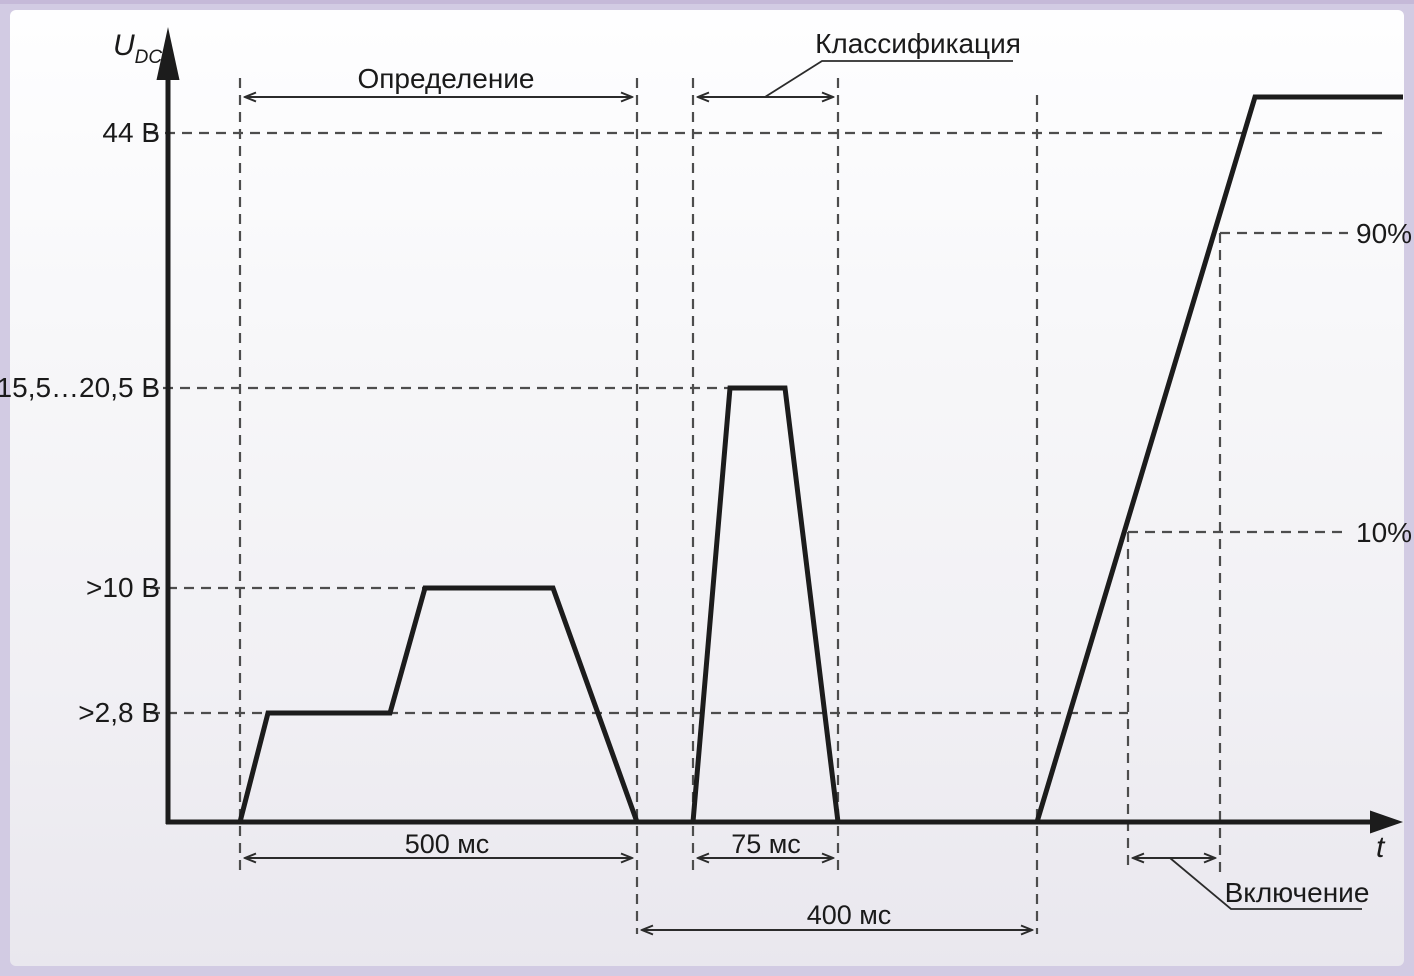  Describe the element at coordinates (1386, 822) in the screenshot. I see `x-axis-arrow-icon` at that location.